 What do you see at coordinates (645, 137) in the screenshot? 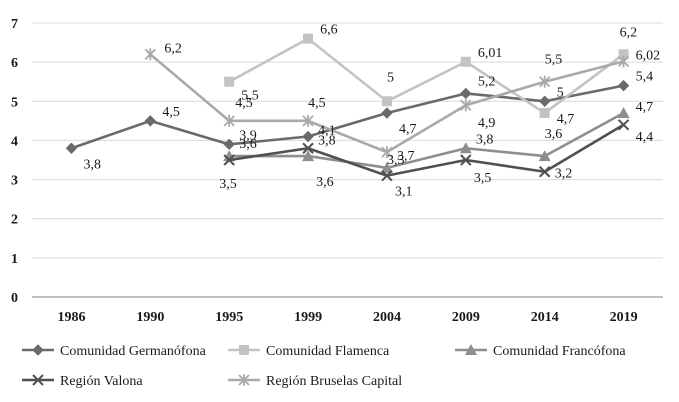
I see `data-label: 4,4` at bounding box center [645, 137].